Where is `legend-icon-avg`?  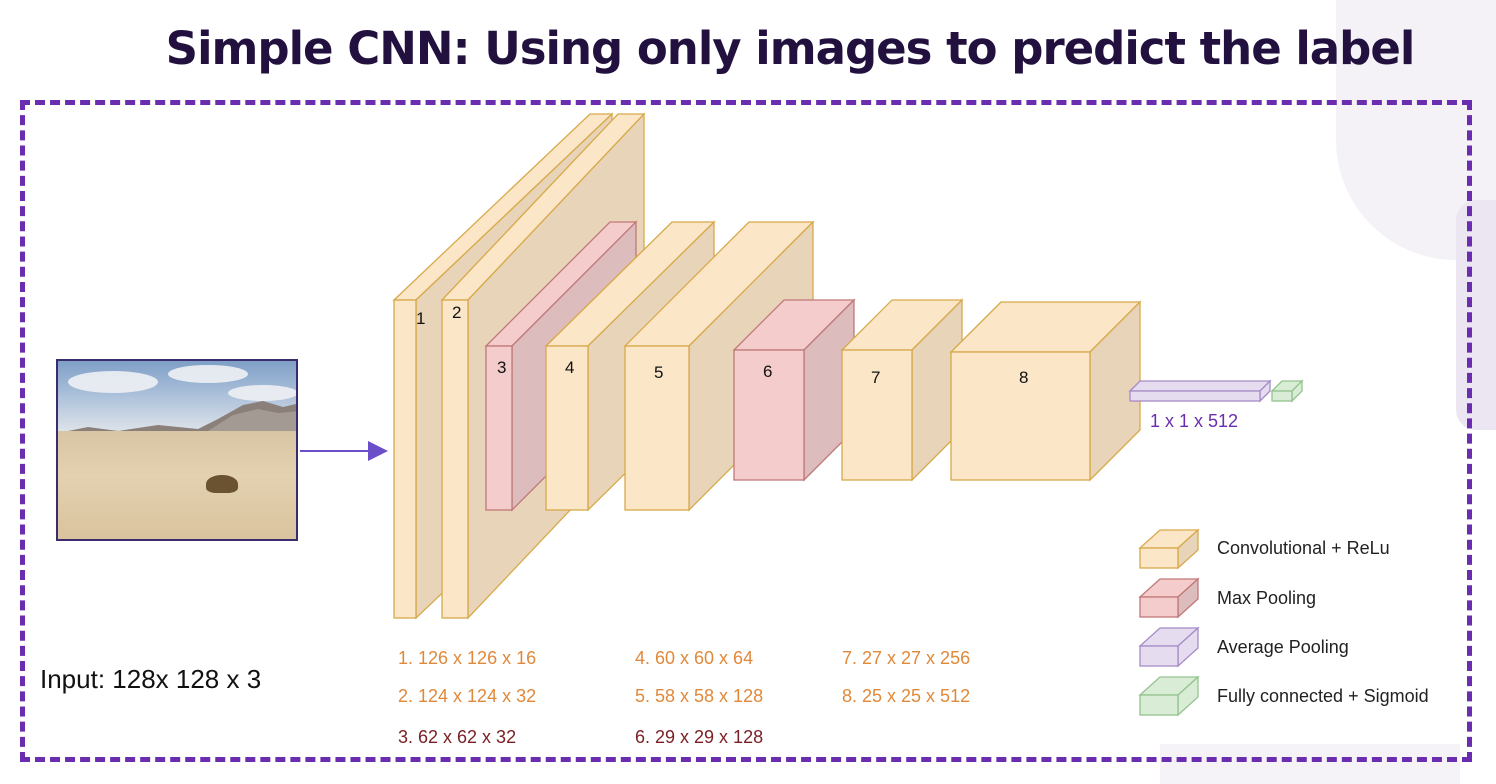
legend-icon-avg is located at coordinates (1169, 647).